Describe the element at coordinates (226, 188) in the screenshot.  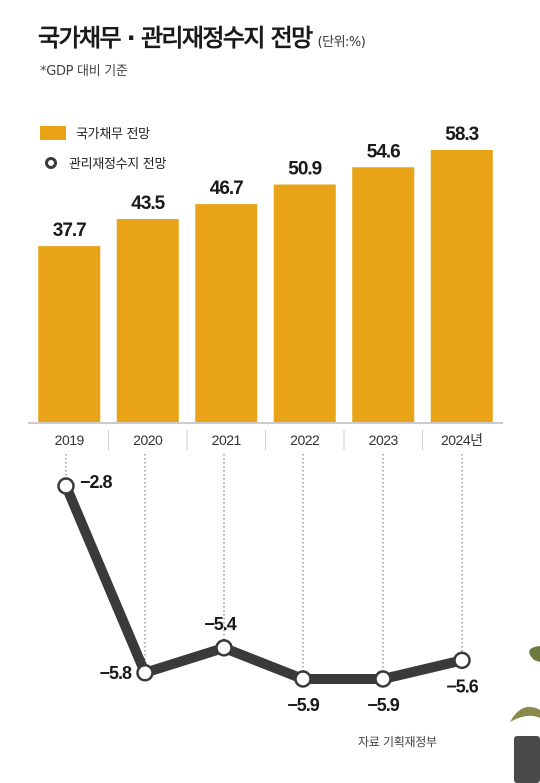
I see `bar-value-label-2: 46.7` at that location.